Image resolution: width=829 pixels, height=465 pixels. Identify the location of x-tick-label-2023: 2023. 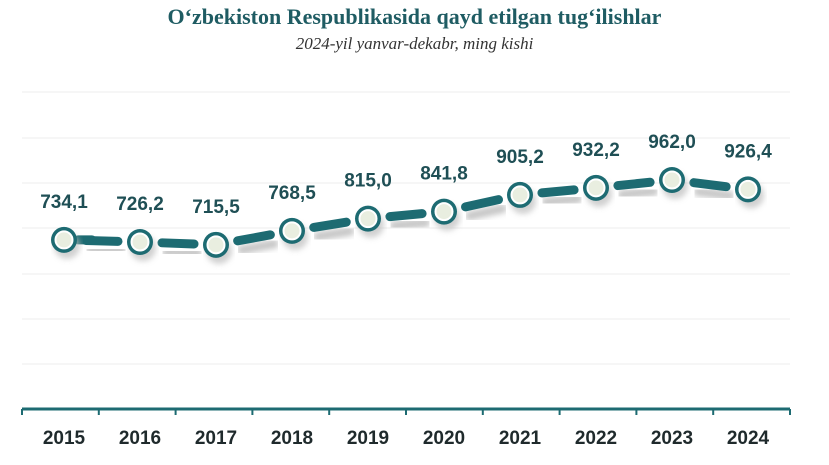
(672, 438).